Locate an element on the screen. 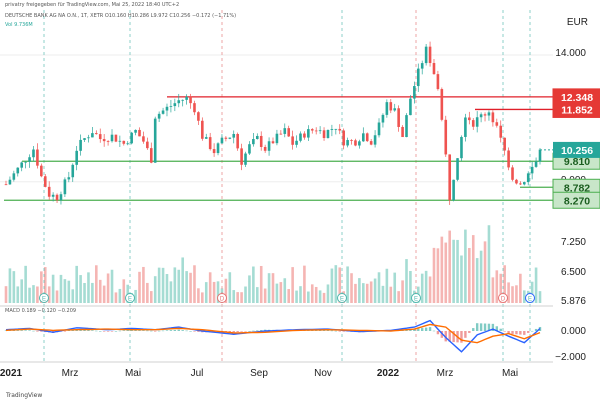 The image size is (600, 400). price-tick-5876: 5.876 is located at coordinates (573, 301).